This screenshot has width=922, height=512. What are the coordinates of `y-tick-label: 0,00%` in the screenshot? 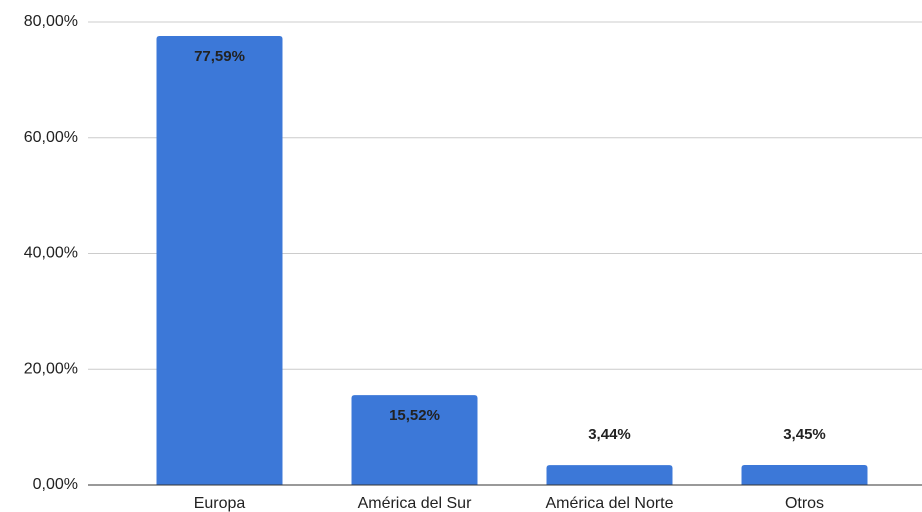 It's located at (55, 484).